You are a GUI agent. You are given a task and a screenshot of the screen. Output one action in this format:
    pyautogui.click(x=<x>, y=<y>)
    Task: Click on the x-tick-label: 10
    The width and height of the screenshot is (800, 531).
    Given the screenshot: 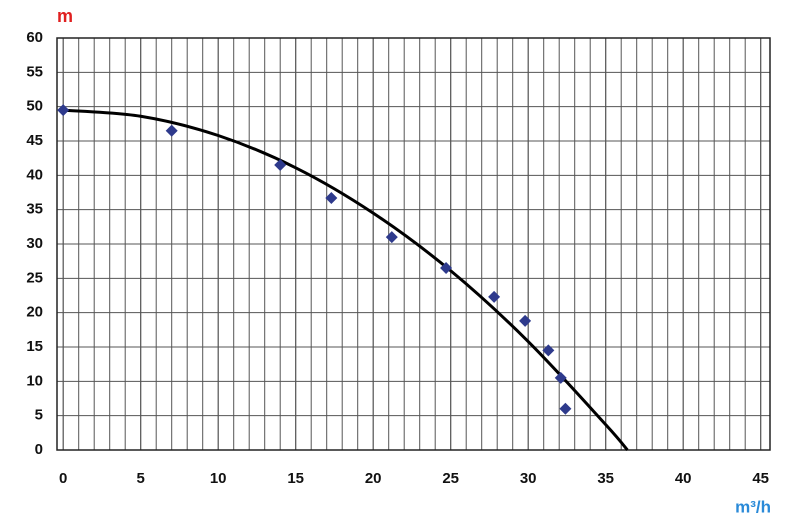 What is the action you would take?
    pyautogui.click(x=218, y=478)
    